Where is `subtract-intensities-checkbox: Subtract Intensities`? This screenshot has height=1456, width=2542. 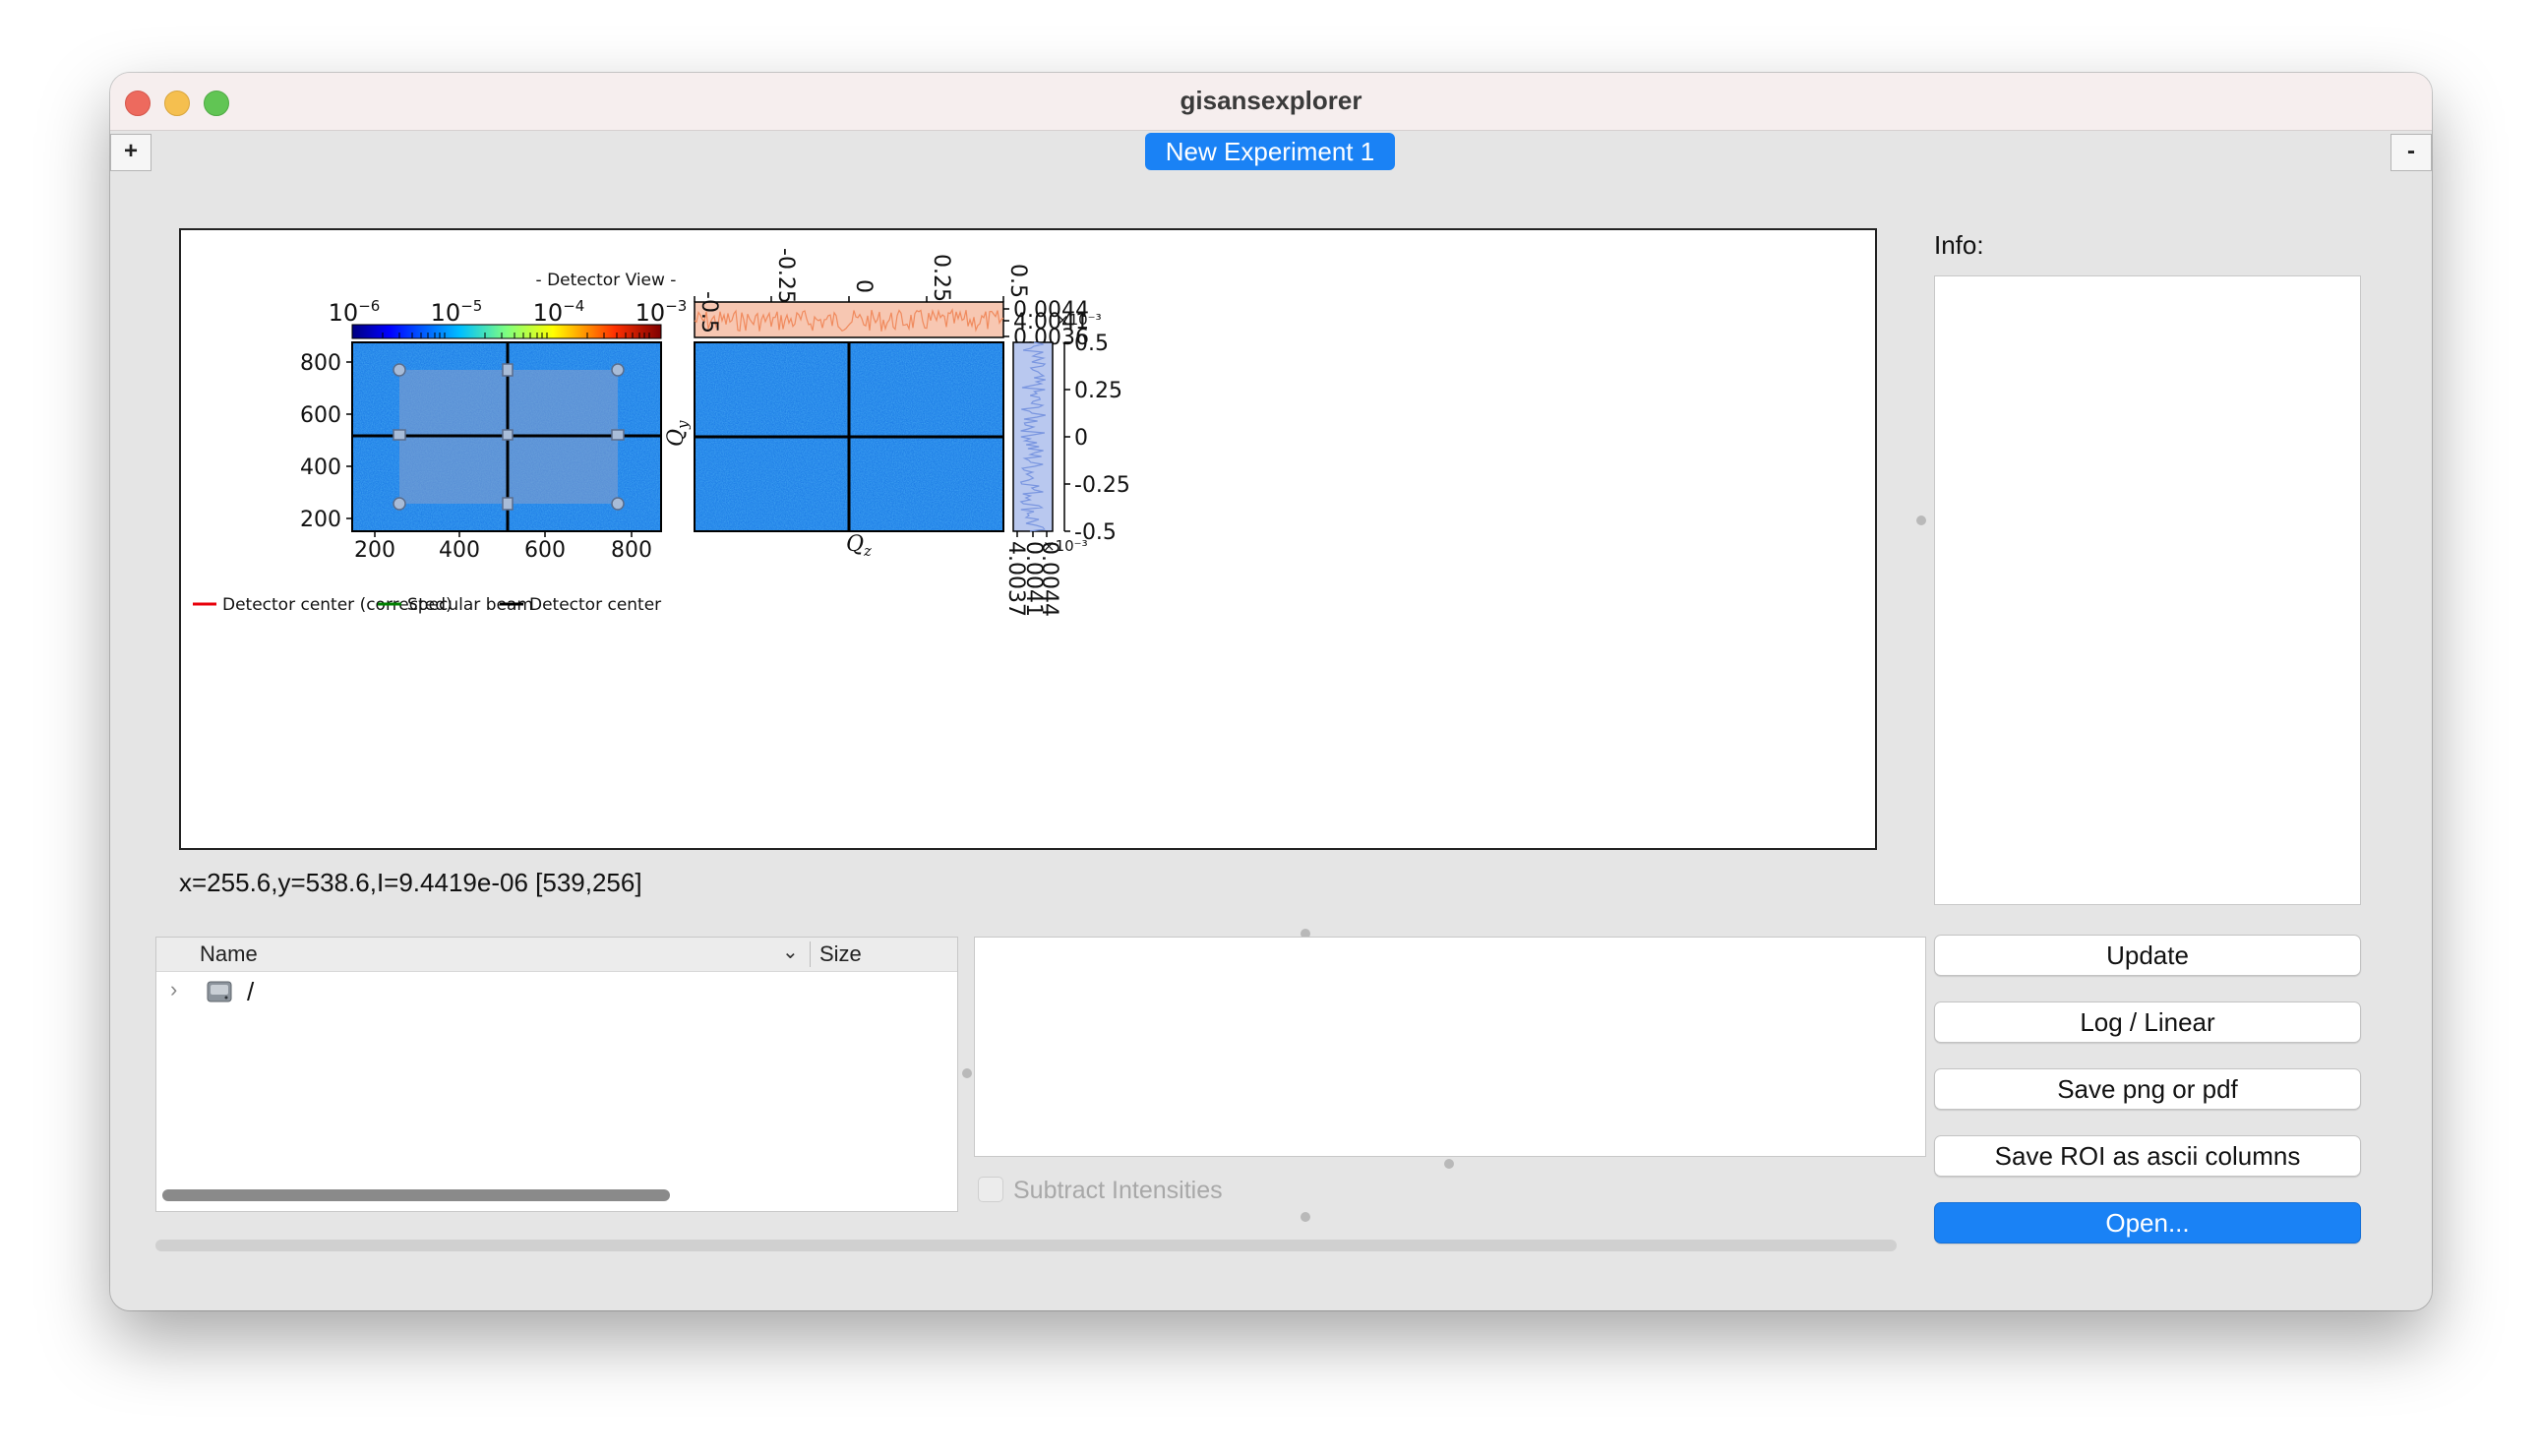 subtract-intensities-checkbox: Subtract Intensities is located at coordinates (1100, 1191).